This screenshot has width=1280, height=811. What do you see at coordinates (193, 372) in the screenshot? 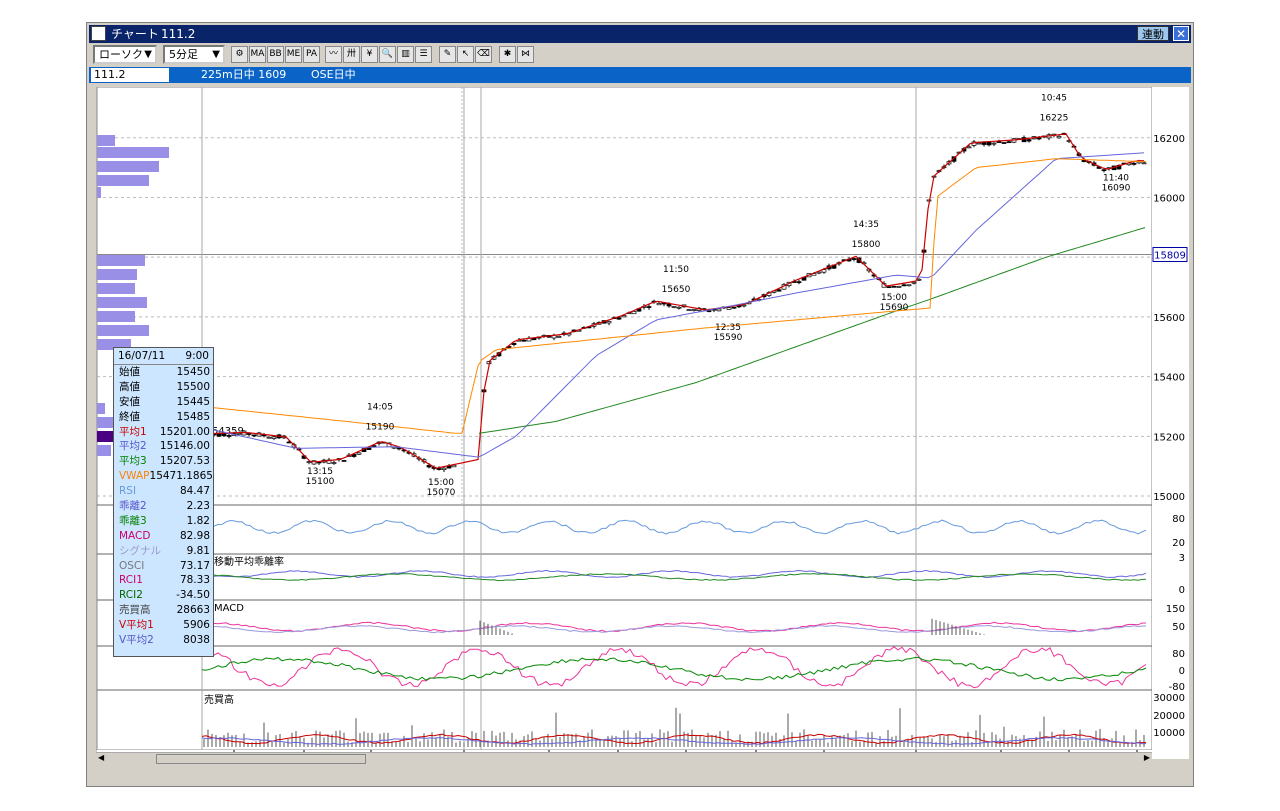
I see `tooltip-row-value: 15450` at bounding box center [193, 372].